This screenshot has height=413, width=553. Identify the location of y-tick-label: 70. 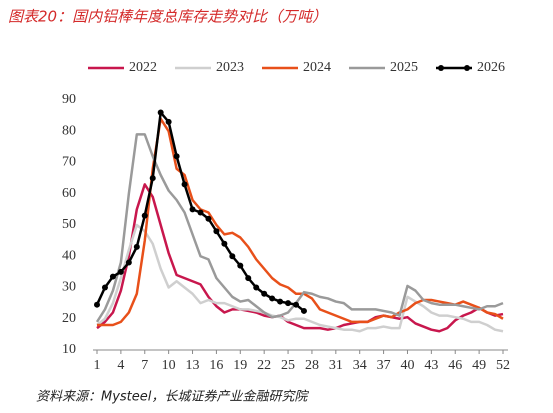
(69, 162).